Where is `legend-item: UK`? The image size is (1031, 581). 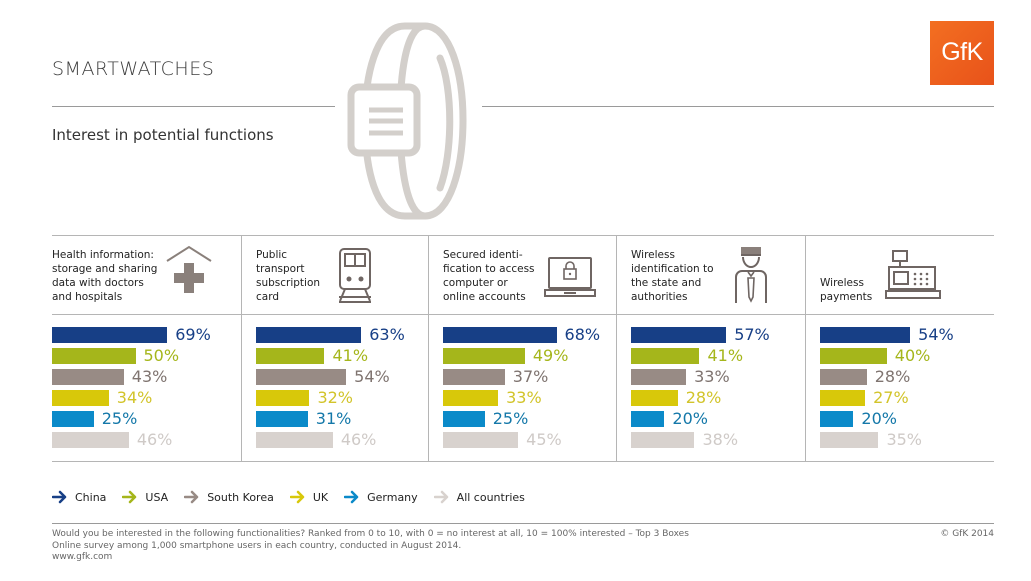
legend-item: UK is located at coordinates (309, 497).